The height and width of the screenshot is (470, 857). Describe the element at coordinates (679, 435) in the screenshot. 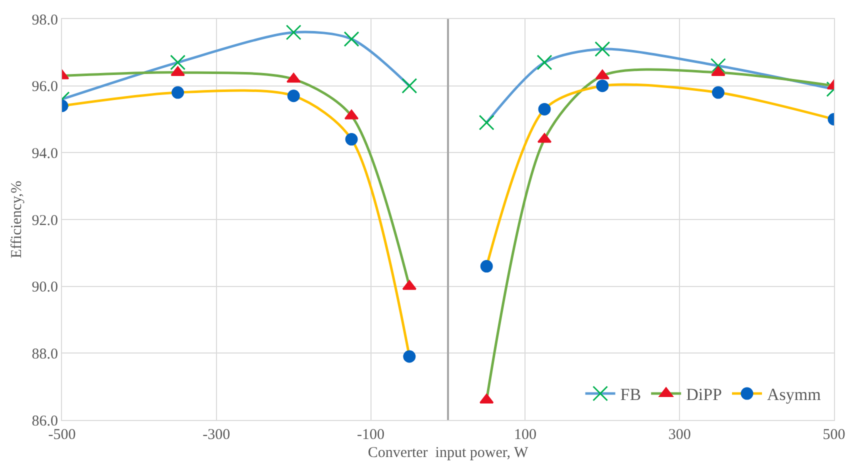

I see `x-tick-label: 300` at that location.